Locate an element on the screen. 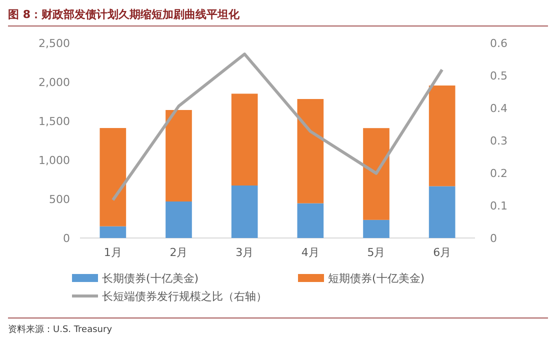 This screenshot has width=555, height=344. x-tick-label: 4月 is located at coordinates (310, 252).